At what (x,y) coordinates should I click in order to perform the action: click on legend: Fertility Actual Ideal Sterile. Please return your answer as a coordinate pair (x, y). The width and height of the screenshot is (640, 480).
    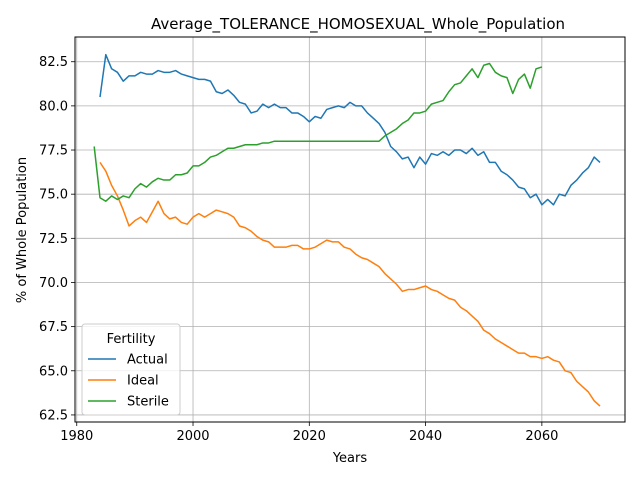
    Looking at the image, I should click on (131, 369).